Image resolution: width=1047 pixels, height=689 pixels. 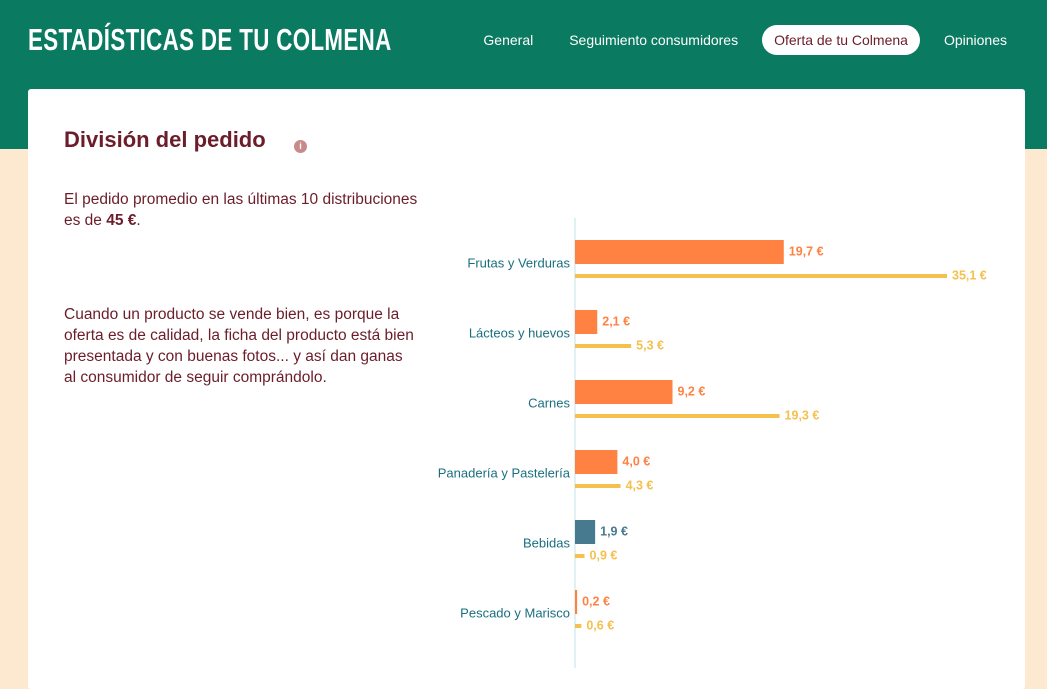 I want to click on category-label: Carnes, so click(x=549, y=402).